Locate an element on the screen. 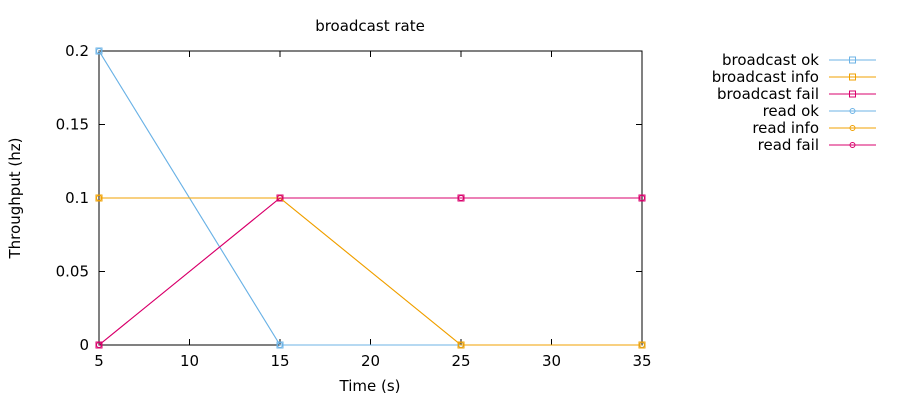 The height and width of the screenshot is (400, 900). y-tick-label: 0 is located at coordinates (84, 345).